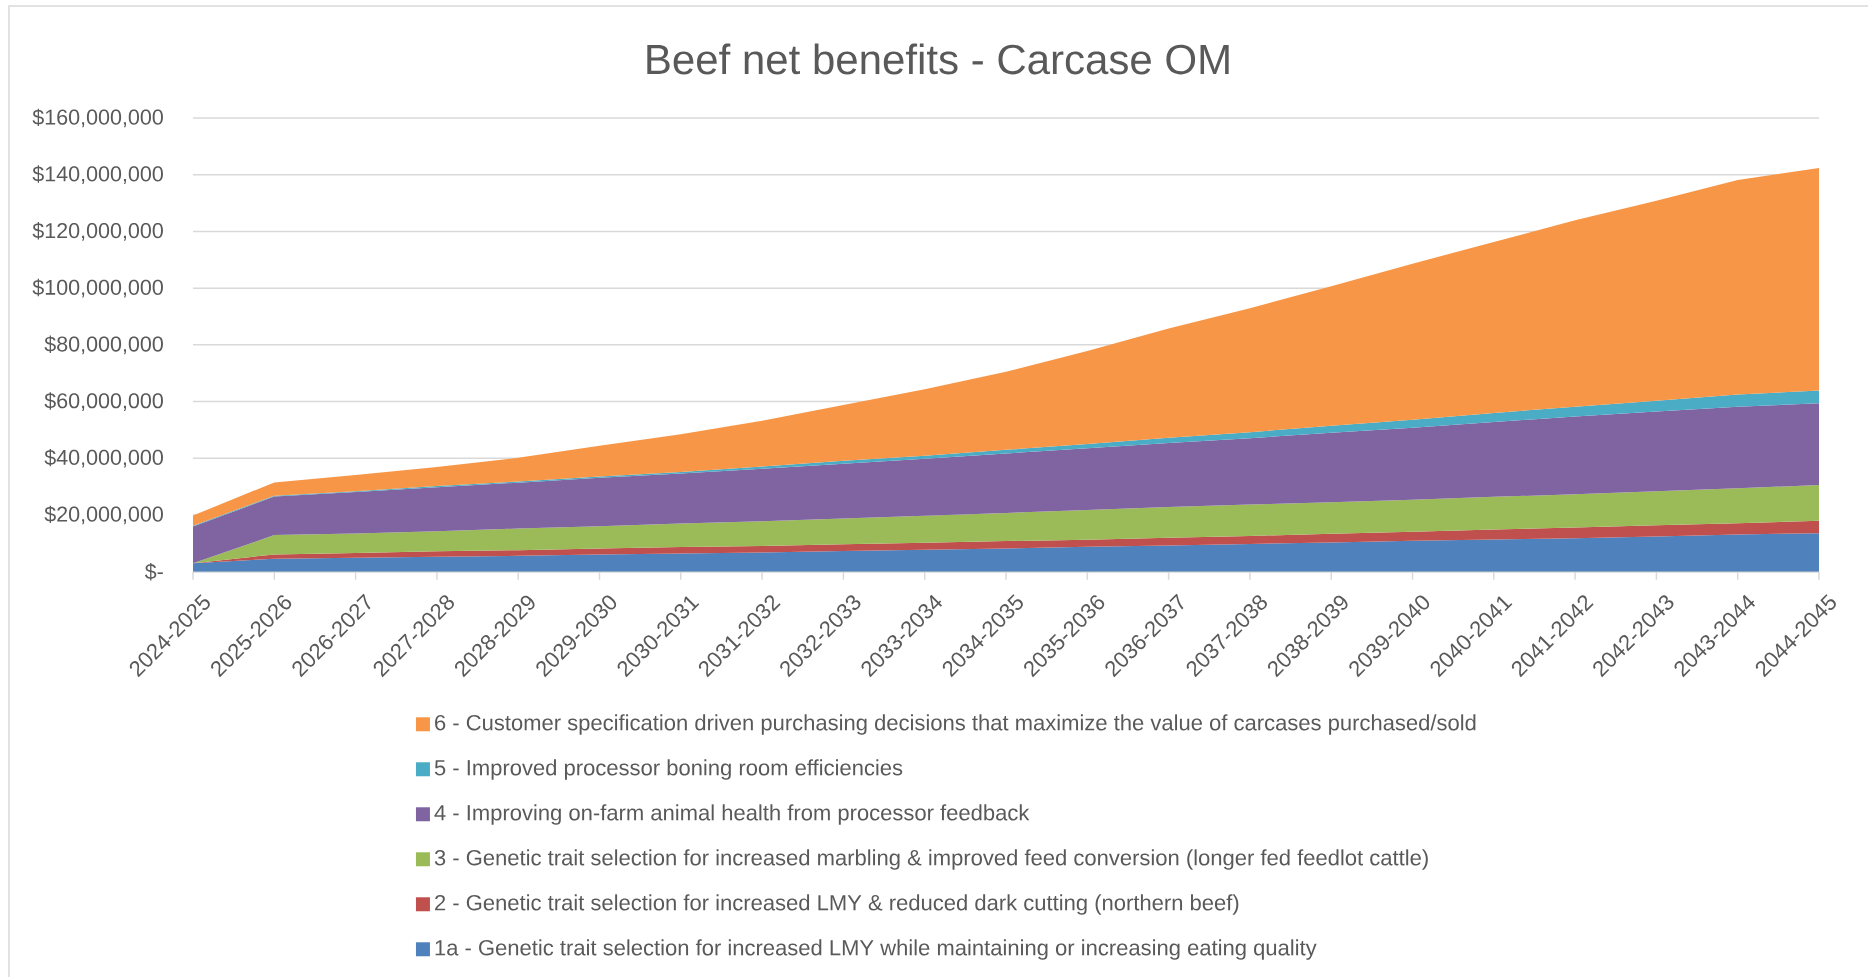  I want to click on y-tick-label: $20,000,000, so click(103, 515).